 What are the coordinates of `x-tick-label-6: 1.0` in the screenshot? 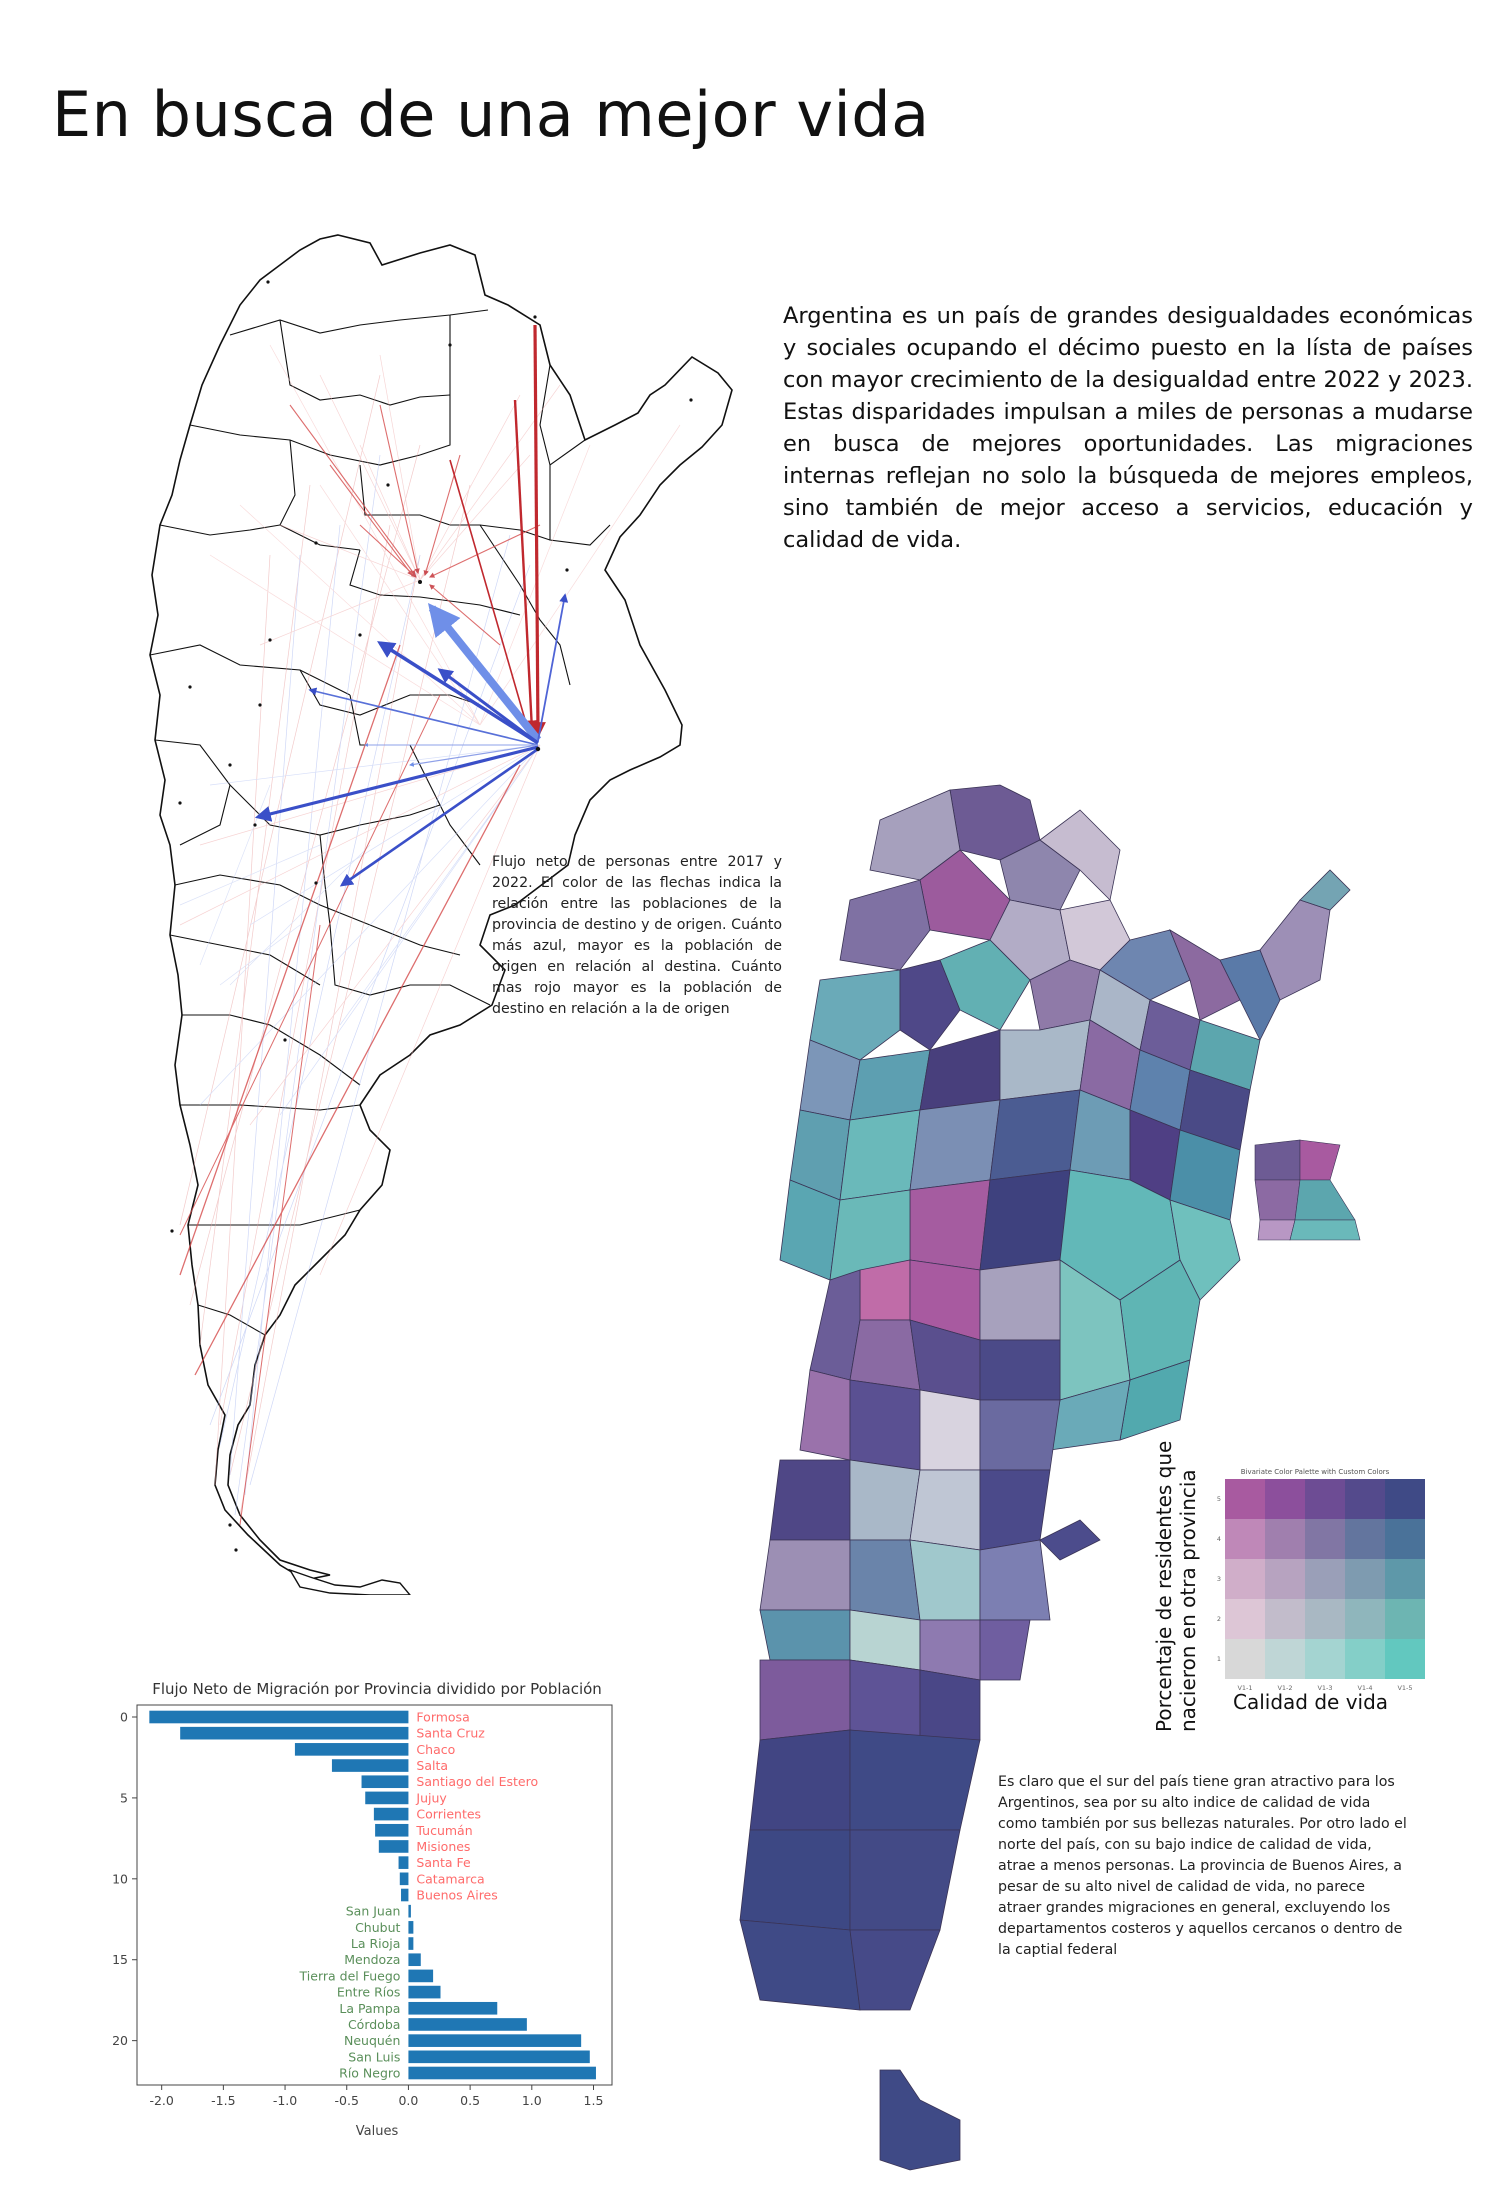 It's located at (532, 2100).